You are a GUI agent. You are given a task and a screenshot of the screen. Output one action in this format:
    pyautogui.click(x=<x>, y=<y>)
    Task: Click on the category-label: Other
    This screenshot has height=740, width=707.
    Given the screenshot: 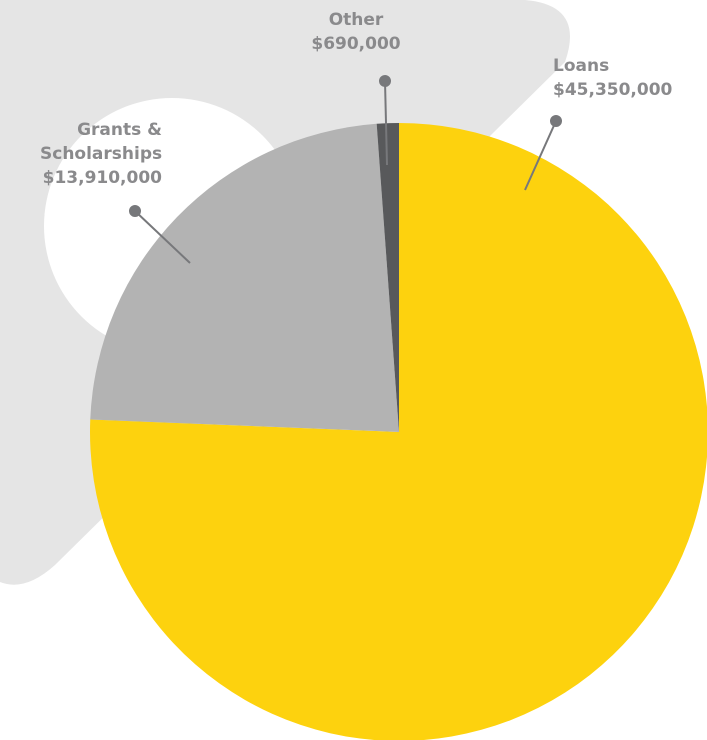 What is the action you would take?
    pyautogui.click(x=356, y=20)
    